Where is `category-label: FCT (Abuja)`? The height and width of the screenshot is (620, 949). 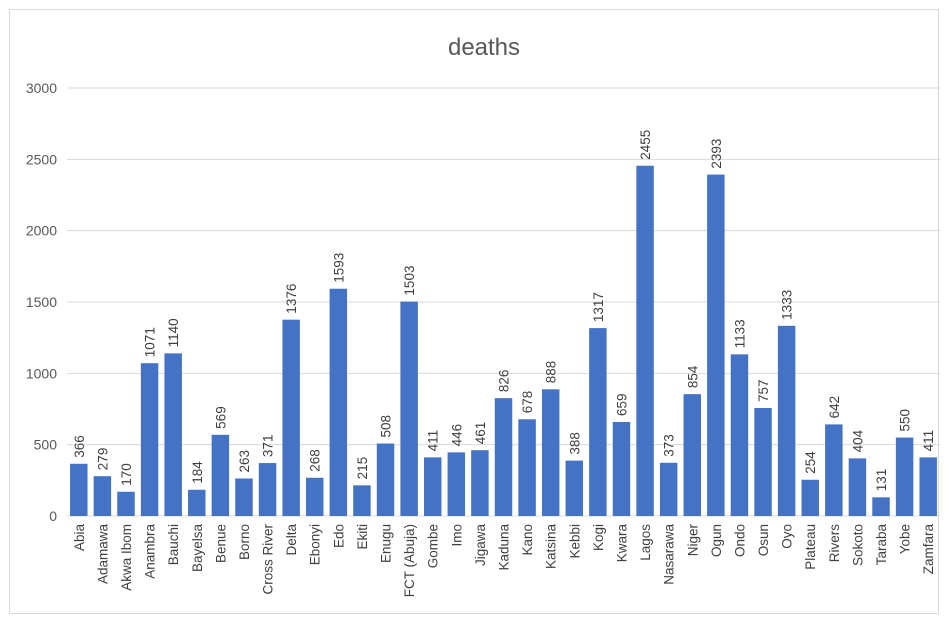
category-label: FCT (Abuja) is located at coordinates (409, 560).